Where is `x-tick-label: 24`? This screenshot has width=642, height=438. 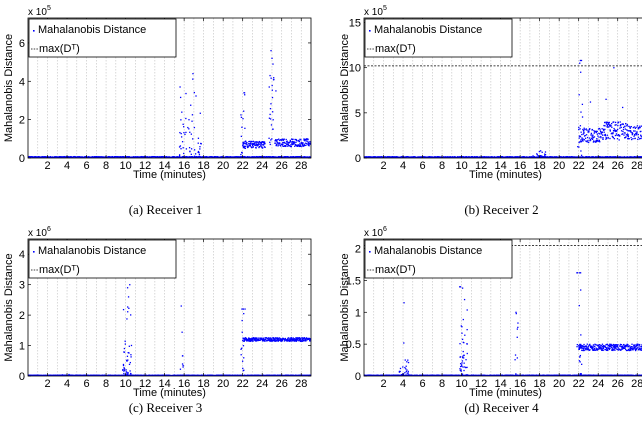 x-tick-label: 24 is located at coordinates (262, 384).